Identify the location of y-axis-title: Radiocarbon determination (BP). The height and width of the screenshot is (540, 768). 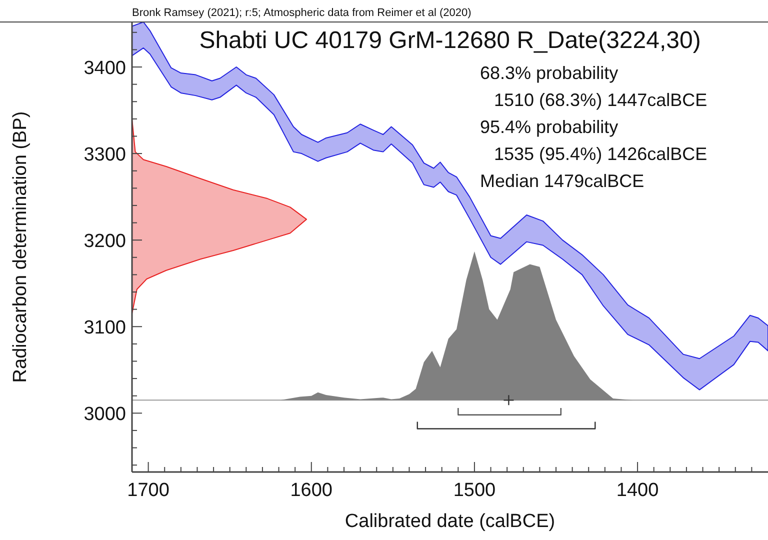
(20, 247).